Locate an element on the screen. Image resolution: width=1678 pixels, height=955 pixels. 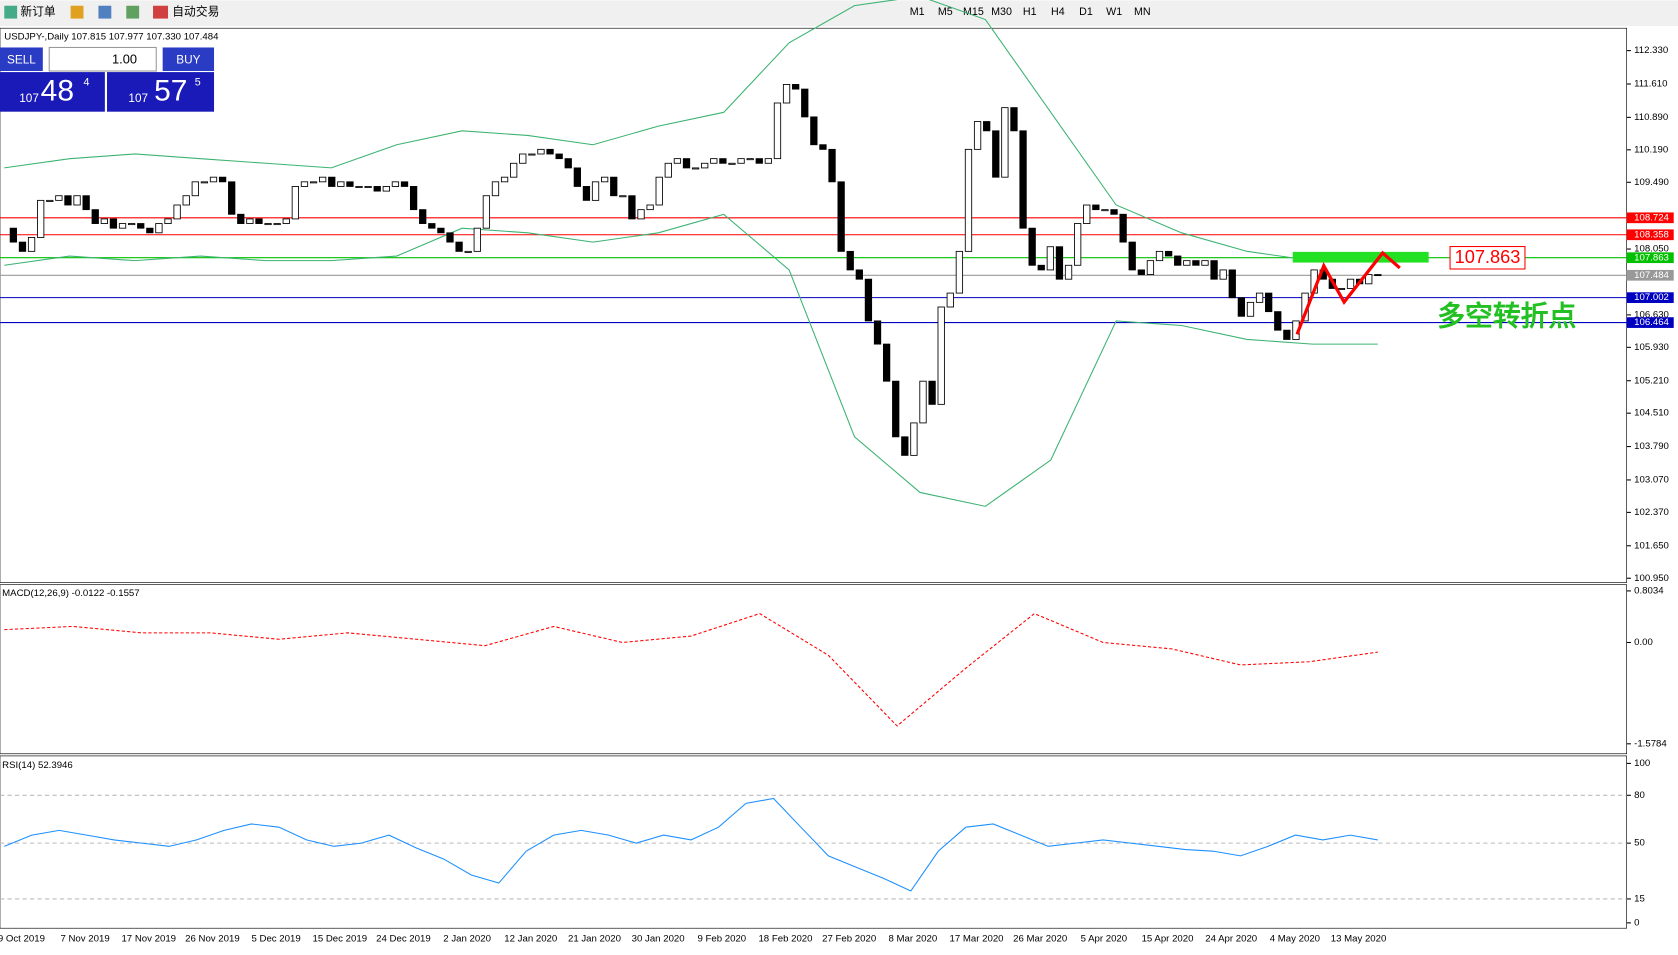
price-tag-label: 108.724 is located at coordinates (1651, 217).